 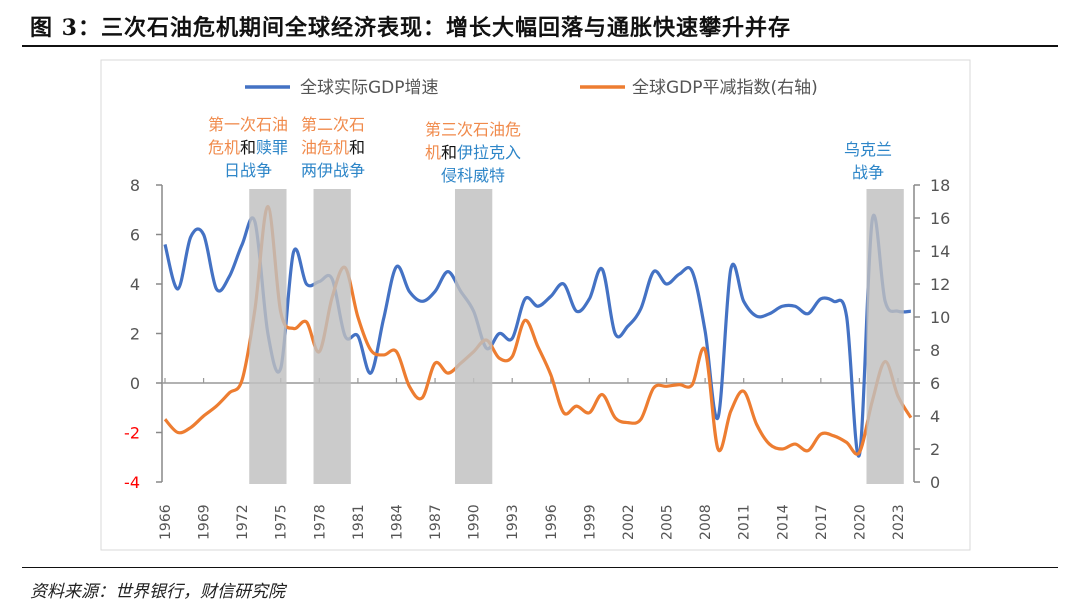 I want to click on left-tick-label: 6, so click(x=135, y=235).